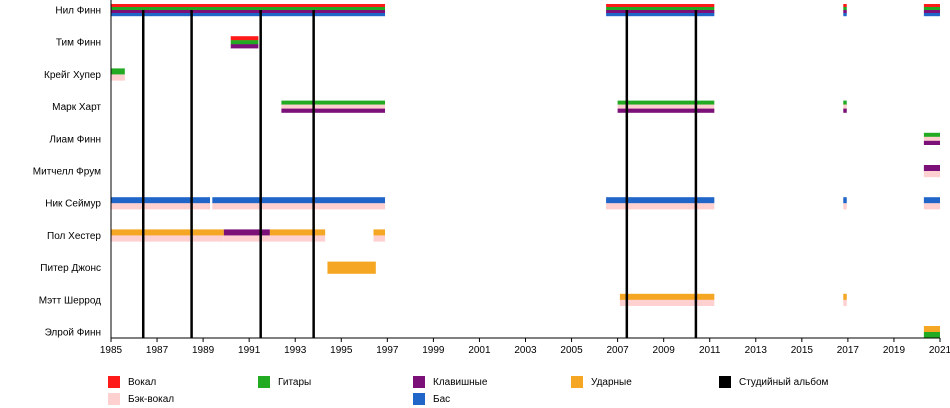  What do you see at coordinates (784, 382) in the screenshot?
I see `legend-label: Студийный альбом` at bounding box center [784, 382].